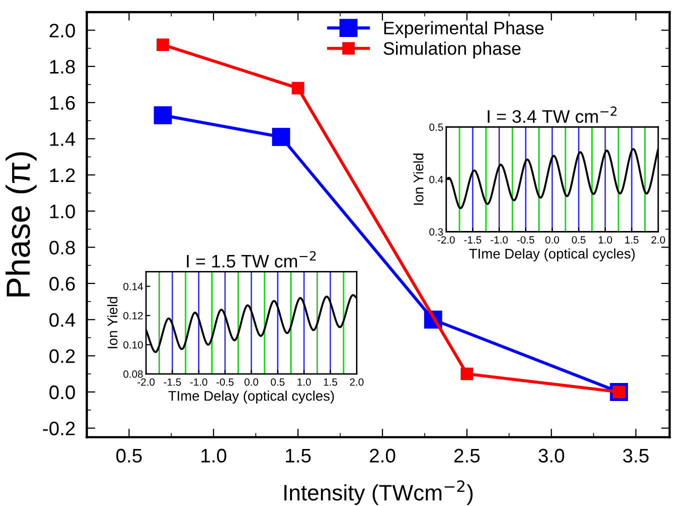 The image size is (673, 506). Describe the element at coordinates (464, 29) in the screenshot. I see `legend-label: Experimental Phase` at that location.